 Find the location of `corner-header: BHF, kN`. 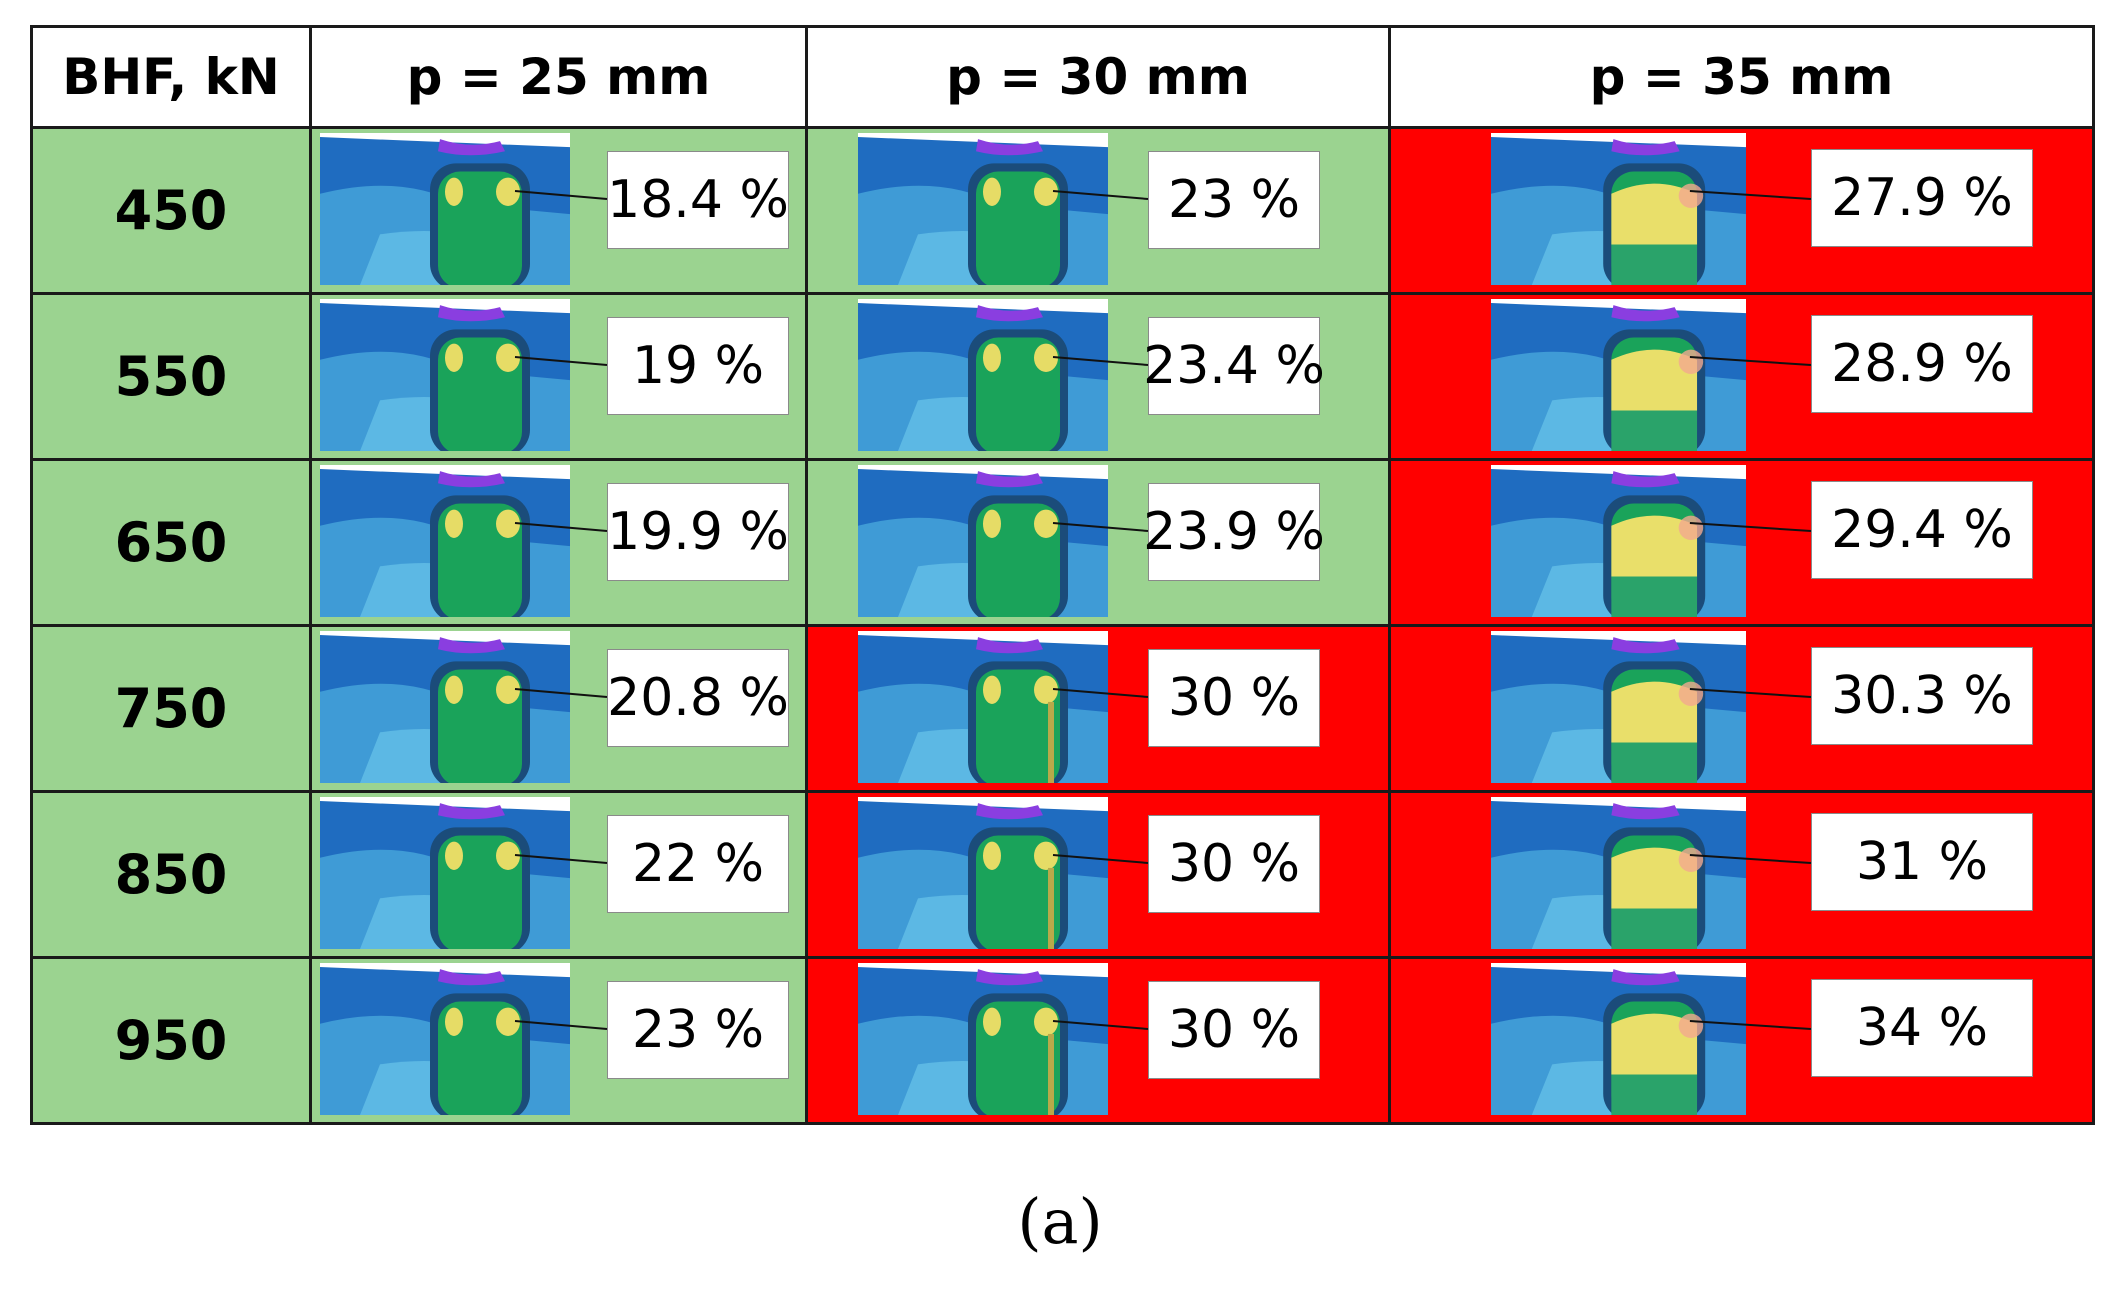

corner-header: BHF, kN is located at coordinates (171, 77).